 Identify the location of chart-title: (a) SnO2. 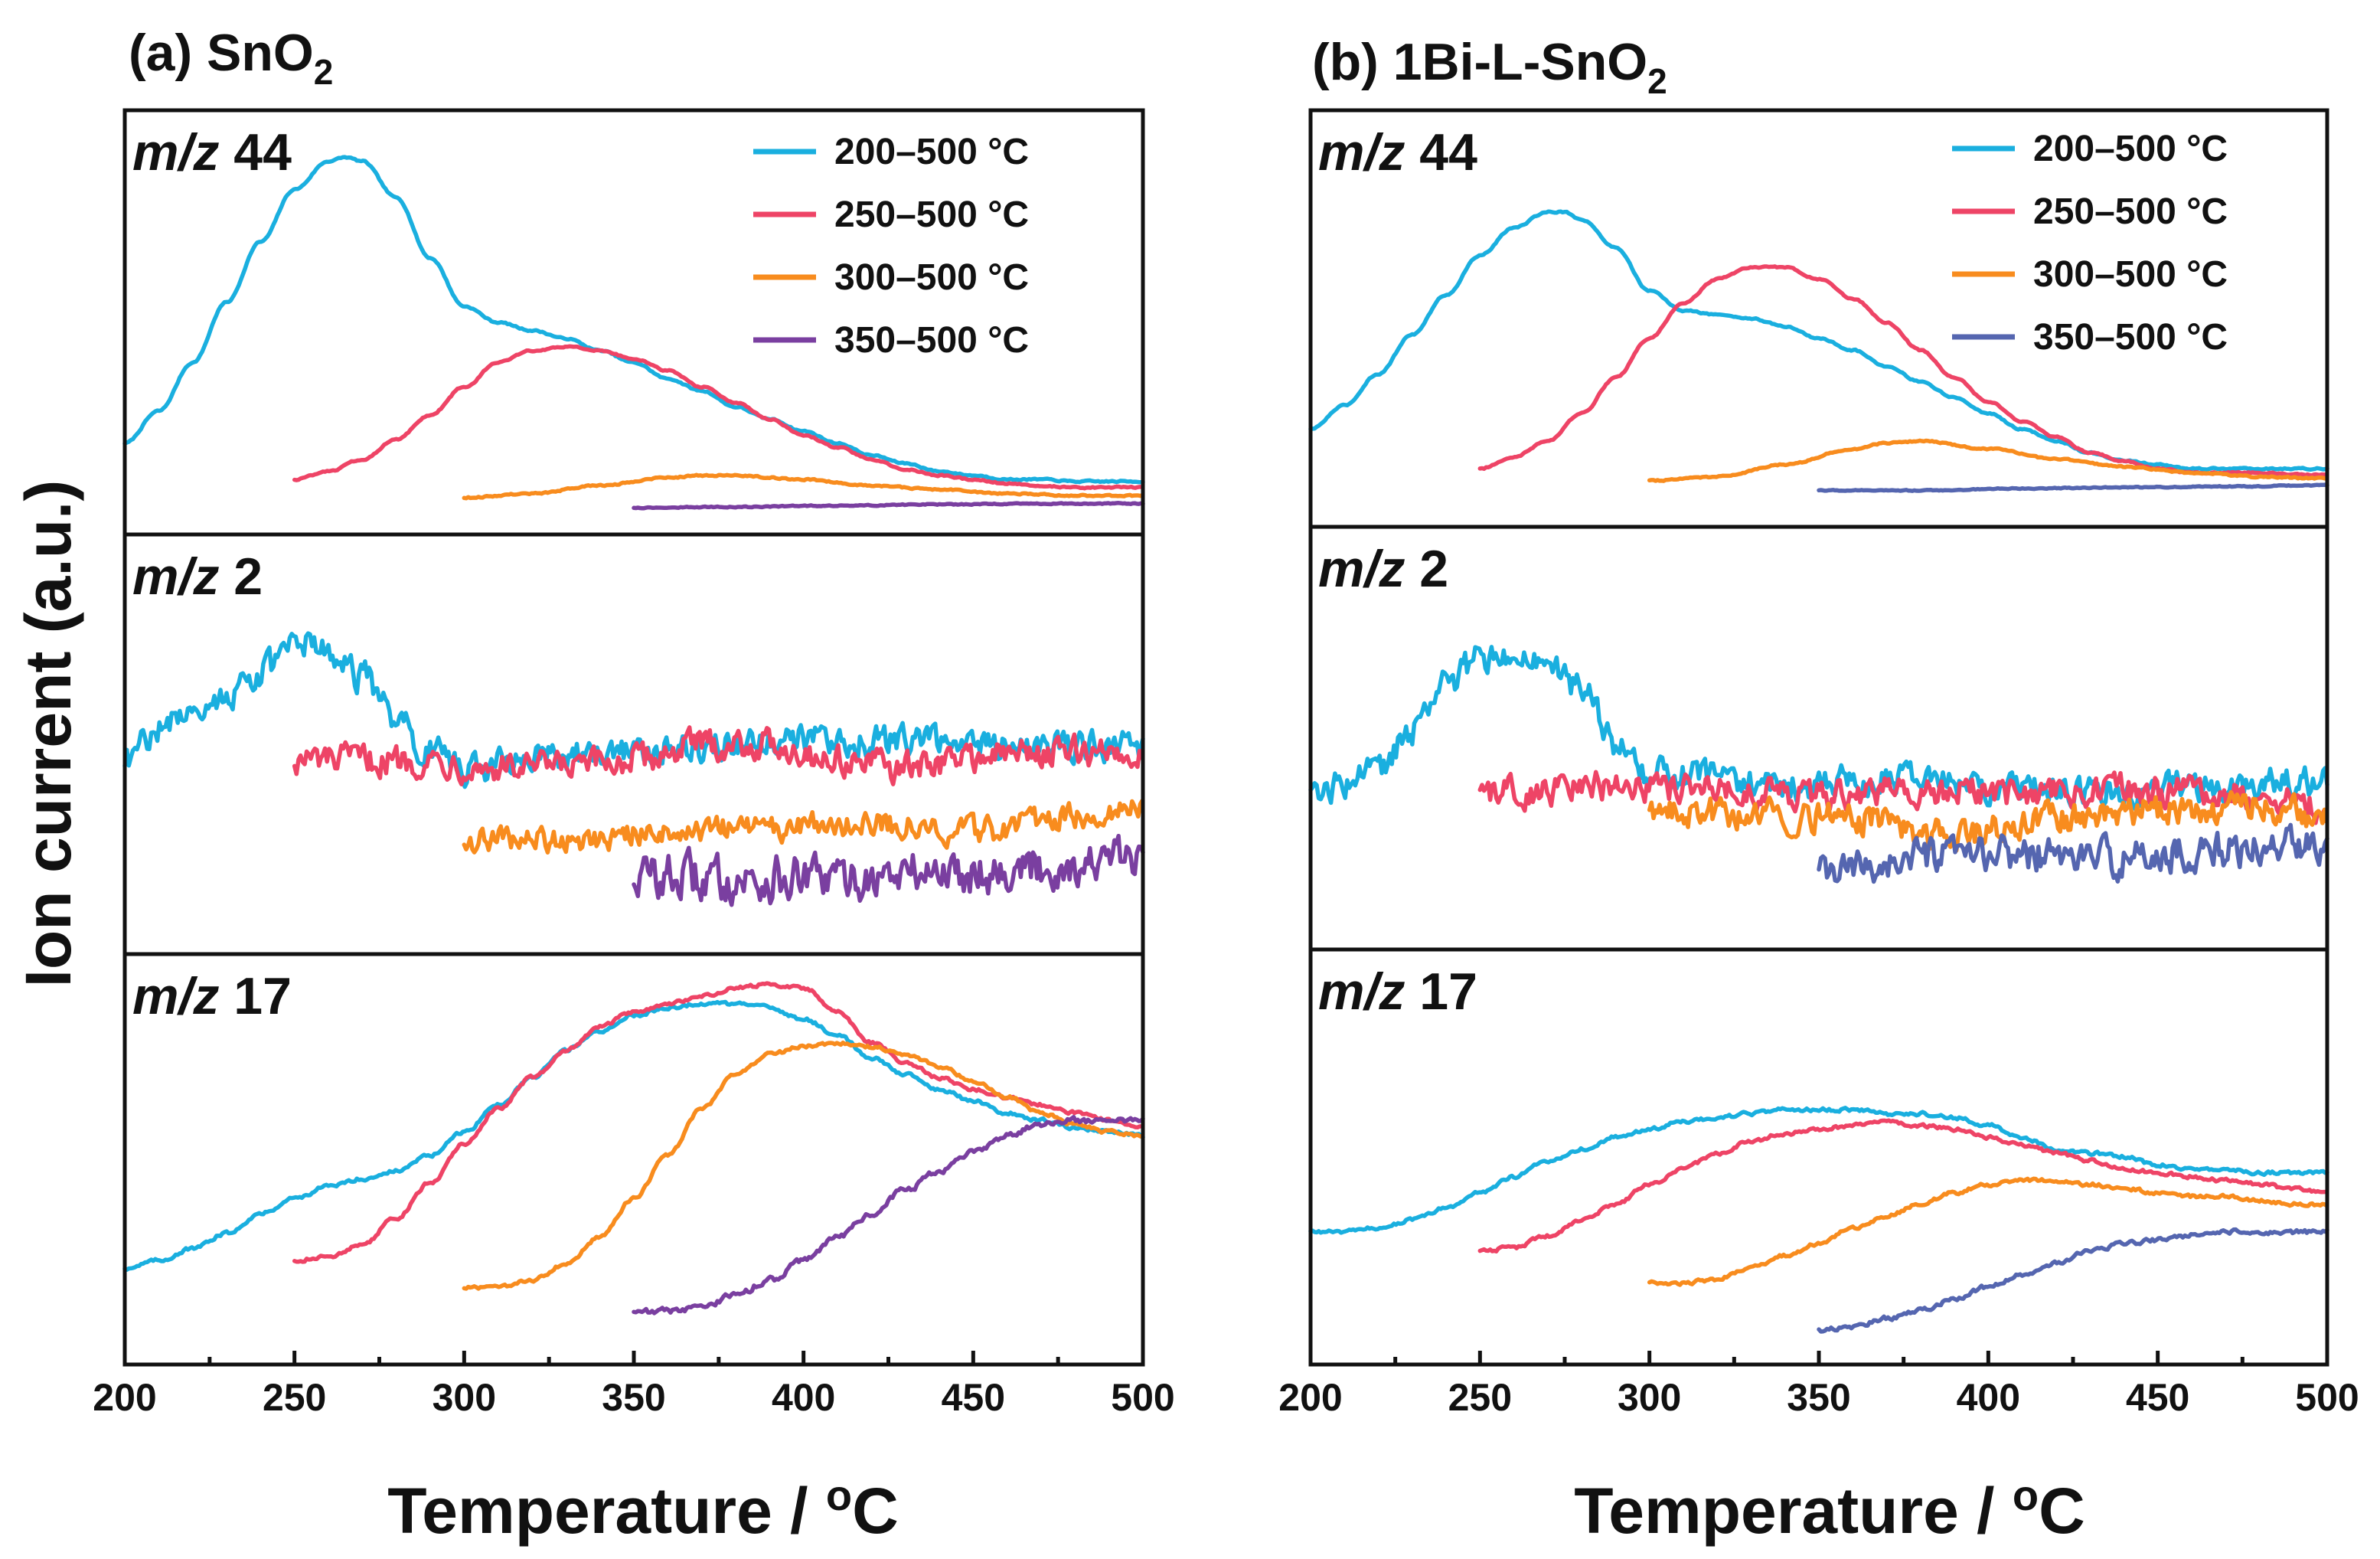
(231, 58).